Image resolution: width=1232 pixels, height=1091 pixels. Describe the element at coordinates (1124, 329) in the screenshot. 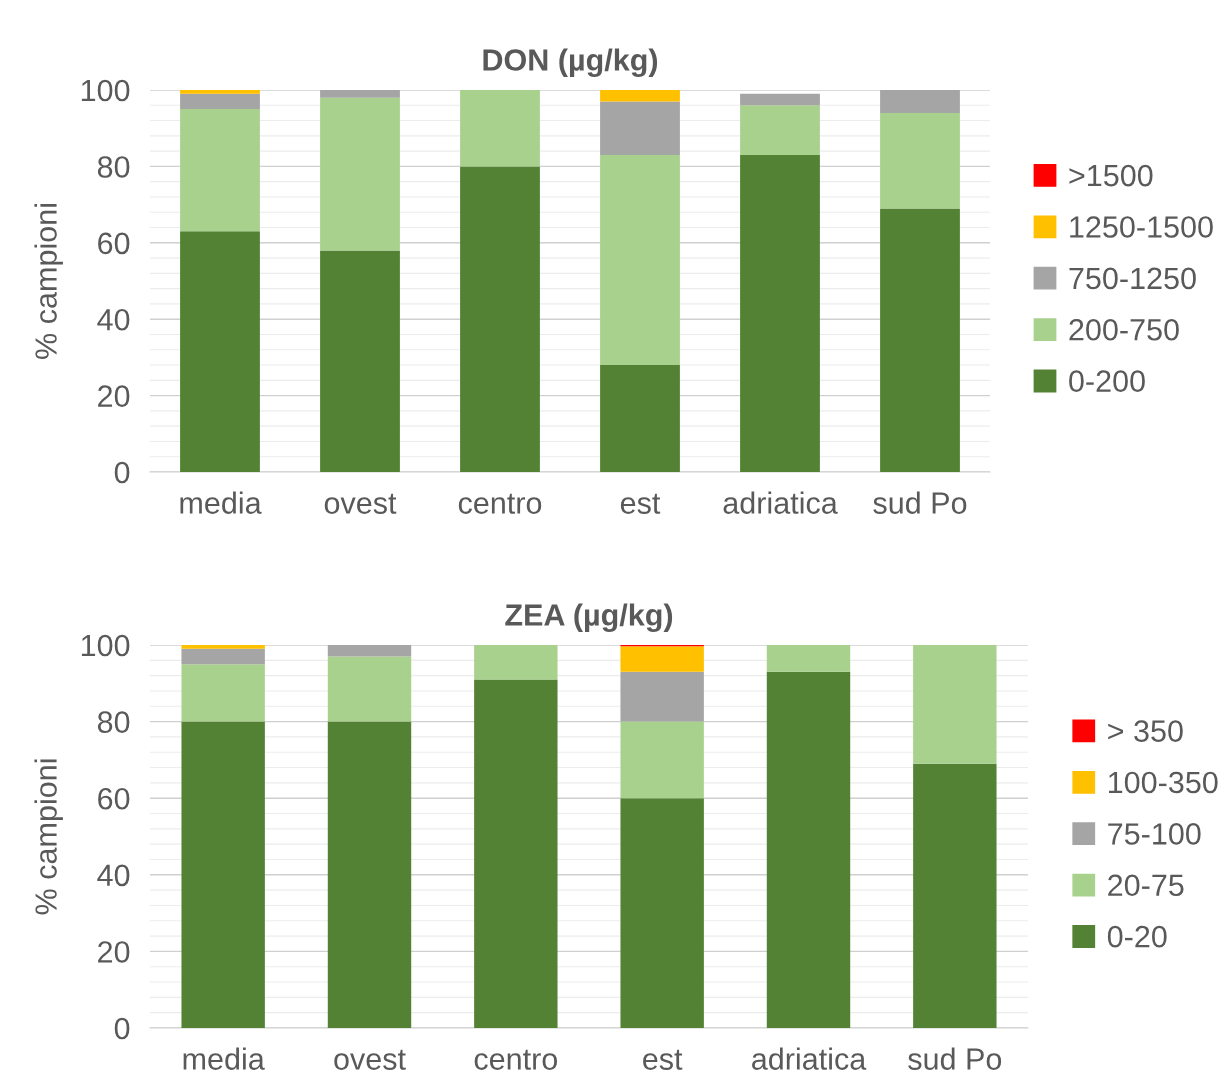

I see `legend-label: 200-750` at that location.